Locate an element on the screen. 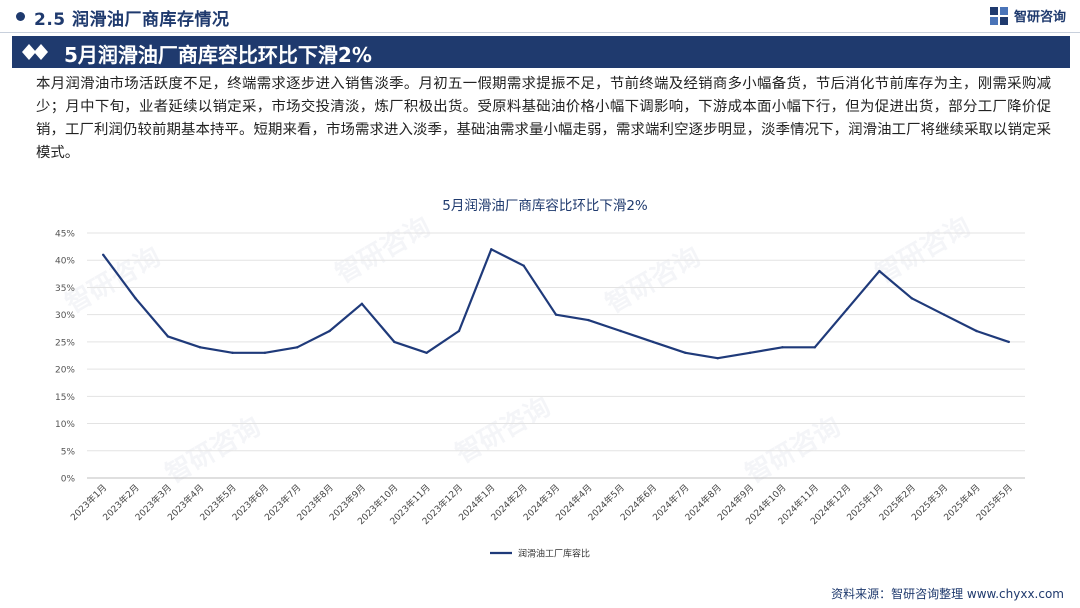 The image size is (1080, 608). section-header: 2.5 润滑油厂商库存情况 智研咨询 is located at coordinates (540, 17).